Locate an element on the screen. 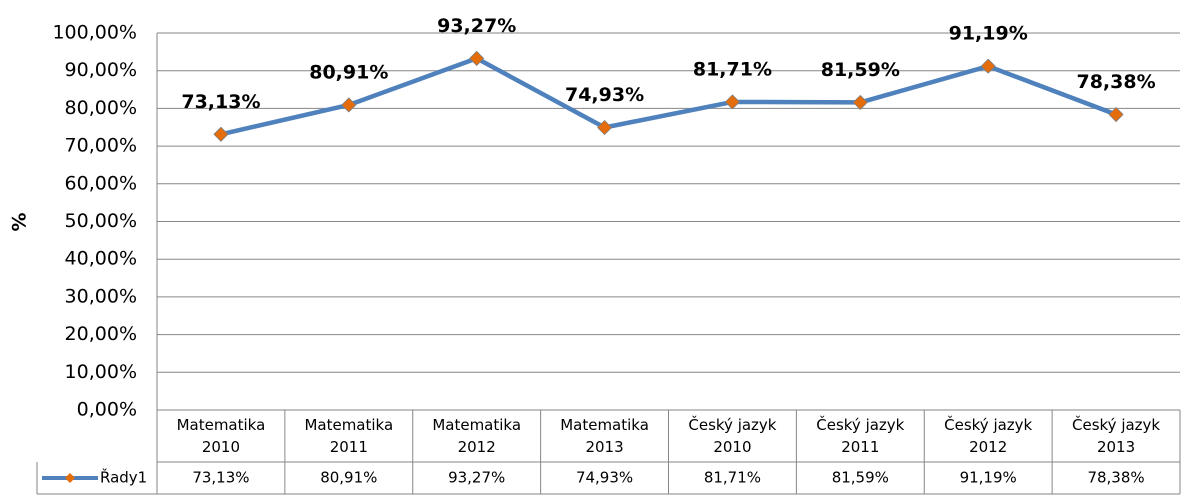 This screenshot has height=501, width=1192. y-tick-label: 0,00% is located at coordinates (107, 410).